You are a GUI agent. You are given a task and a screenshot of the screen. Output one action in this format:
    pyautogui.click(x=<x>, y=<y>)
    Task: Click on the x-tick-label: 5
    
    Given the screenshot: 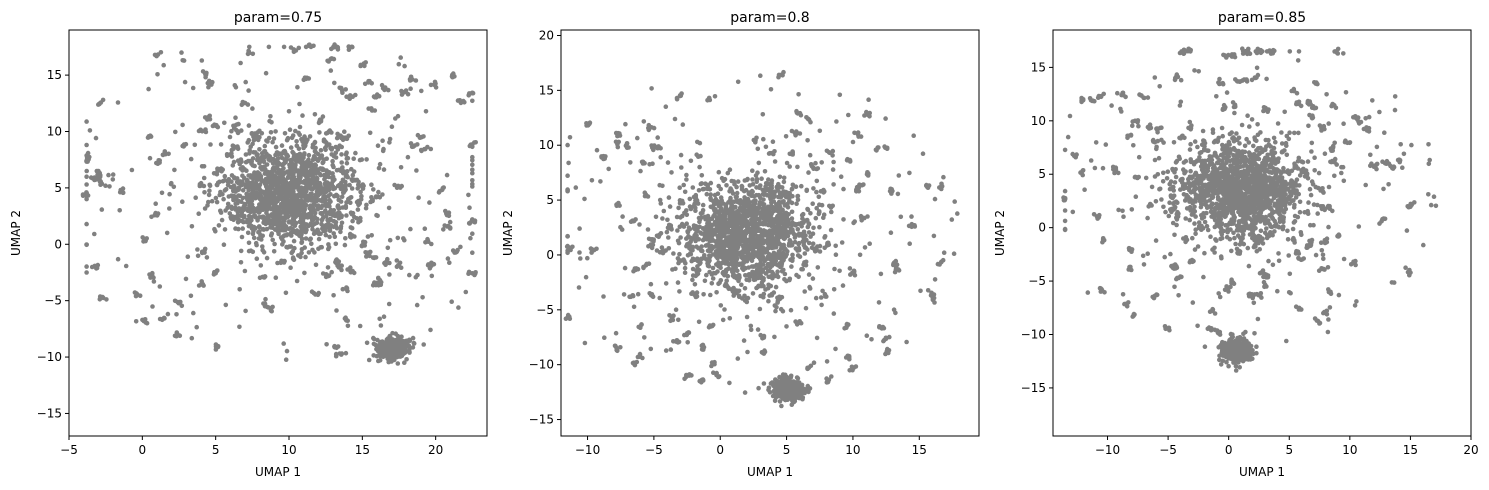 What is the action you would take?
    pyautogui.click(x=216, y=450)
    